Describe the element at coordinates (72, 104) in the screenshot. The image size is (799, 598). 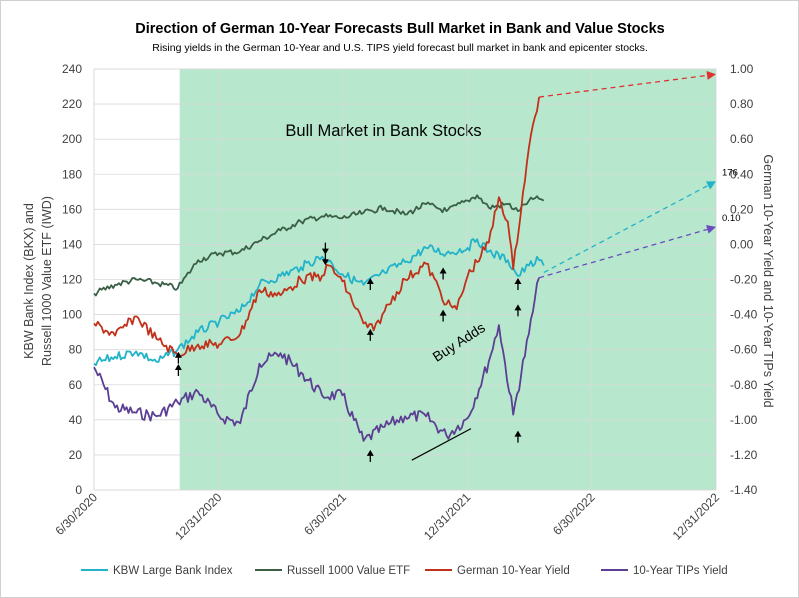
I see `left-tick-label: 220` at that location.